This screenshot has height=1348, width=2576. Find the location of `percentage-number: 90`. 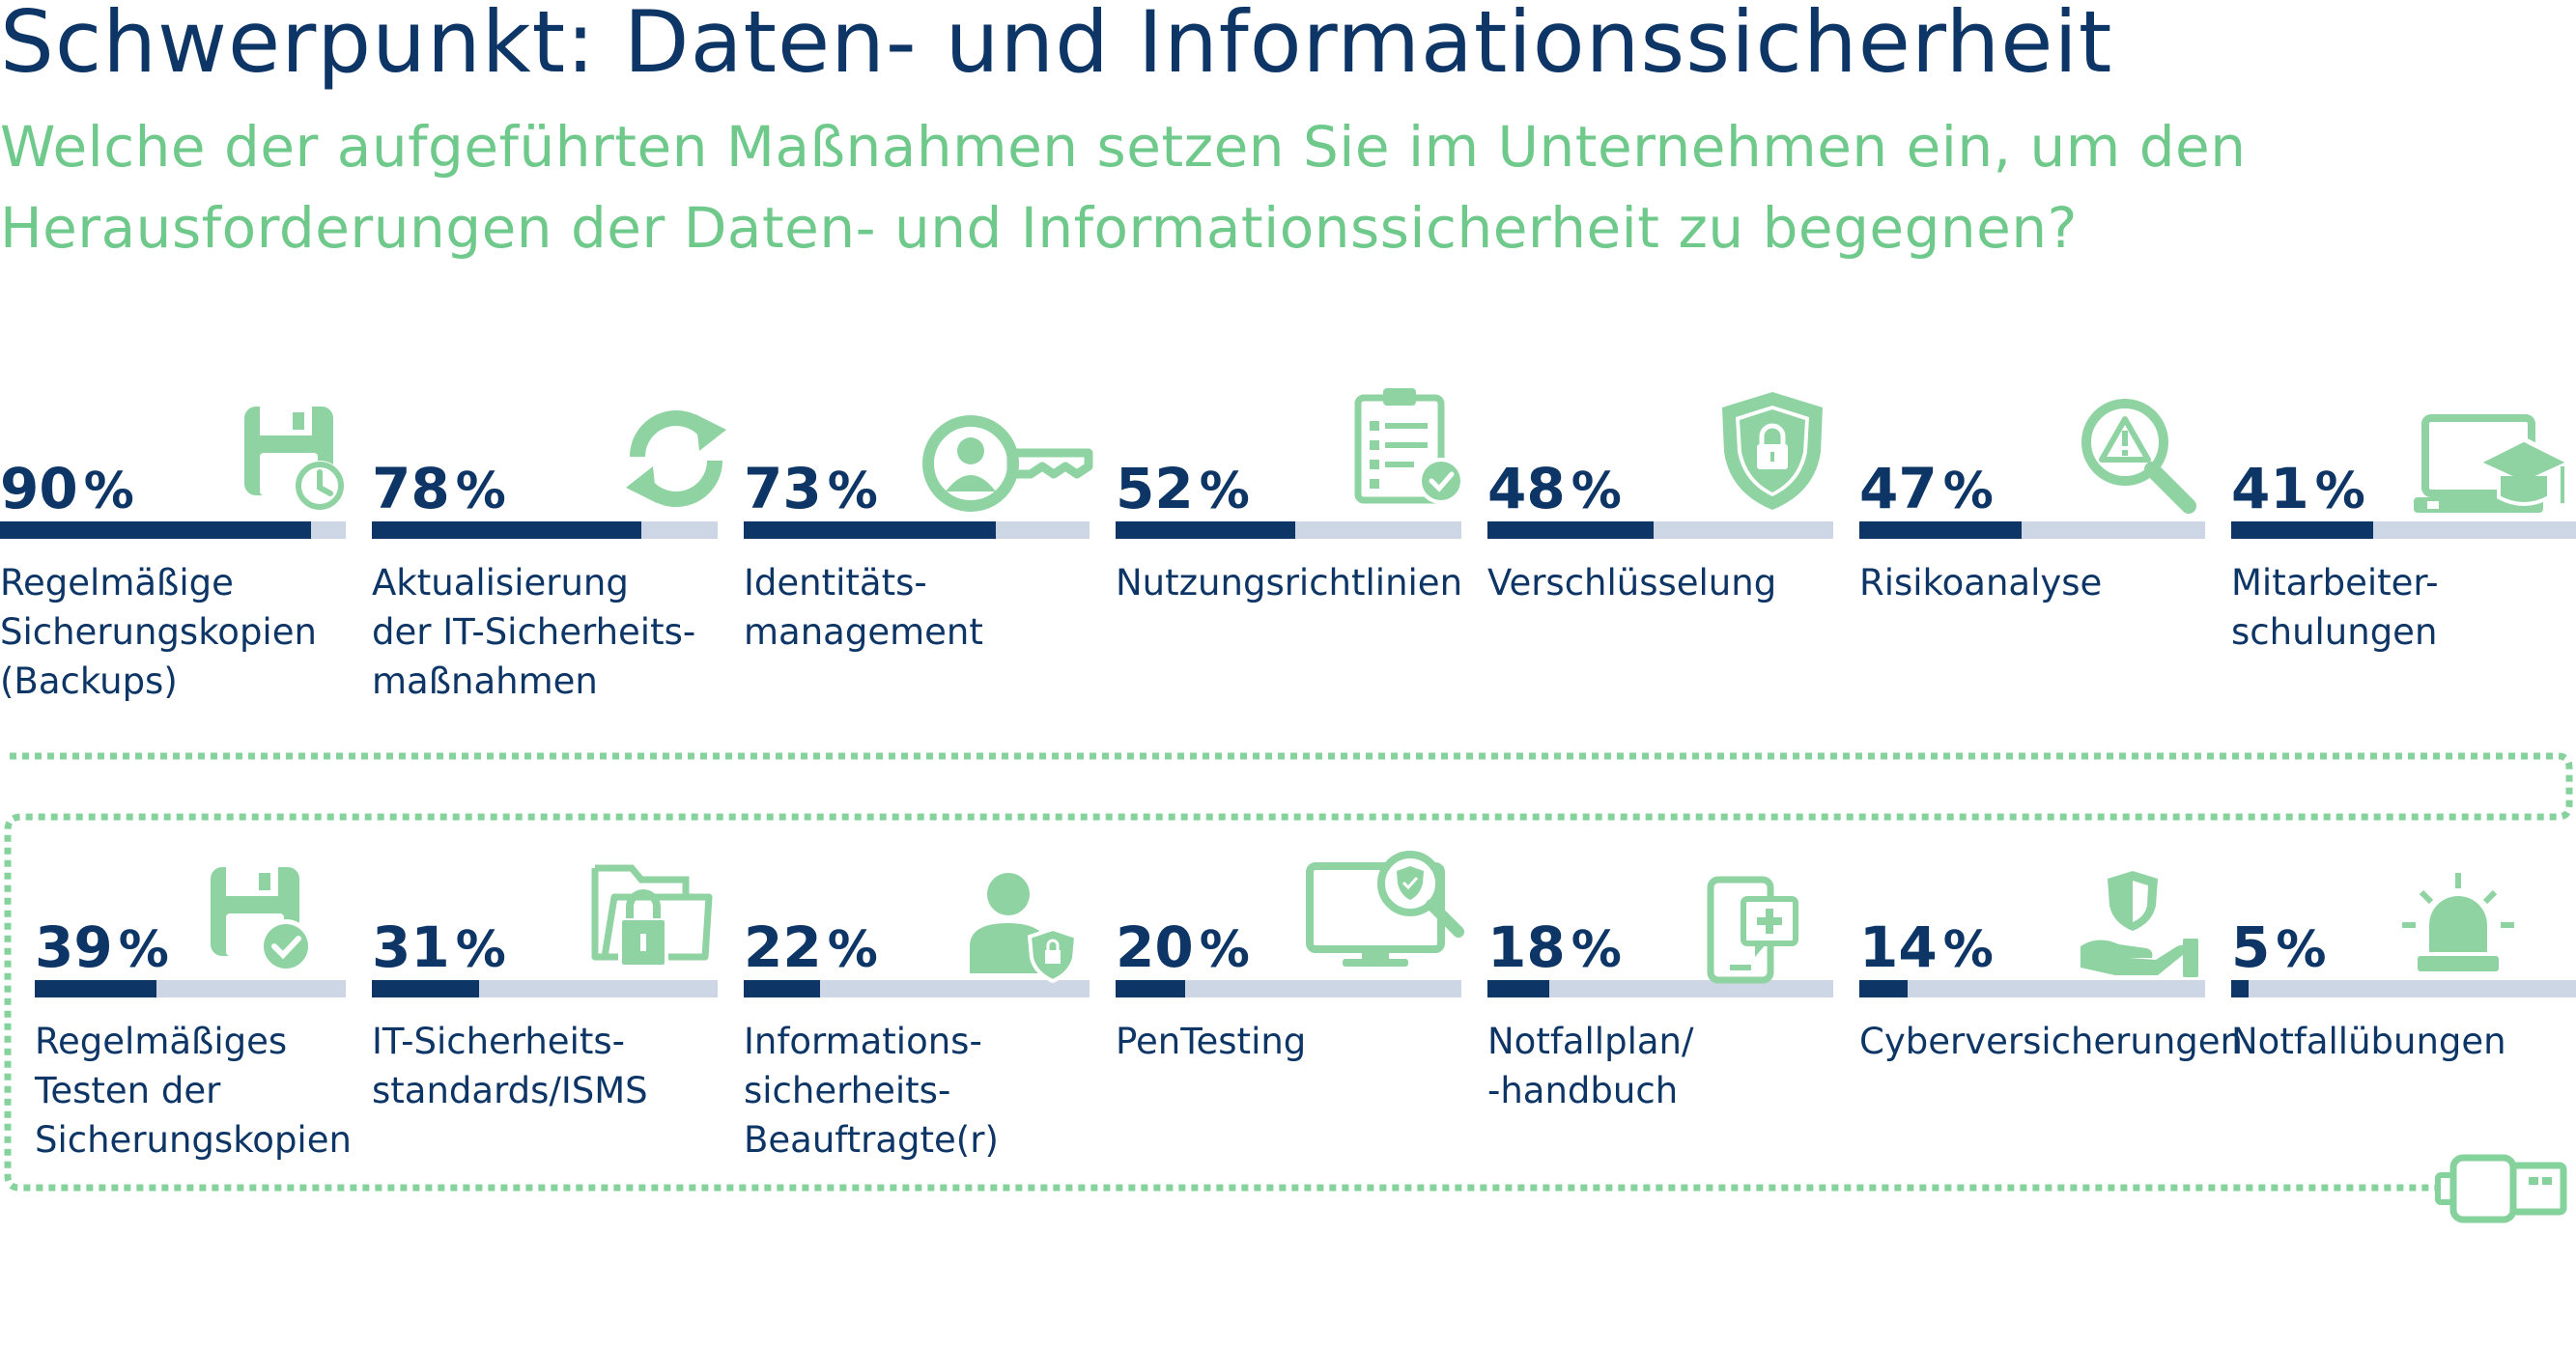

percentage-number: 90 is located at coordinates (39, 488).